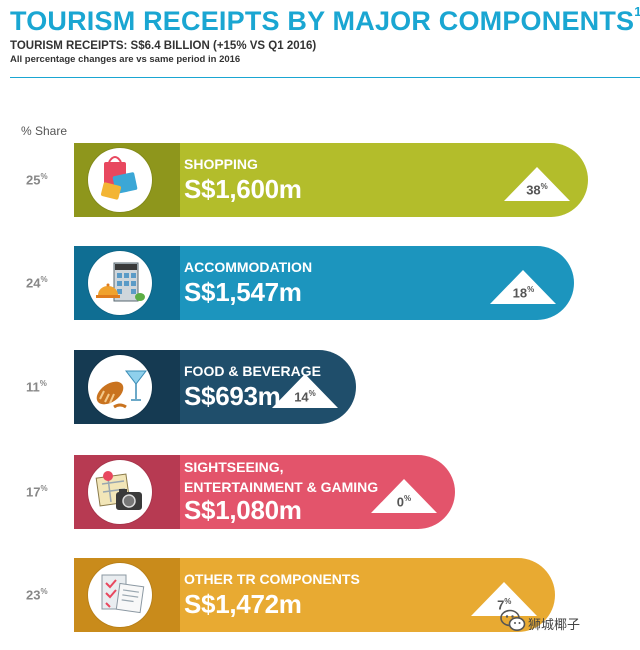  Describe the element at coordinates (33, 283) in the screenshot. I see `share-number: 24` at that location.